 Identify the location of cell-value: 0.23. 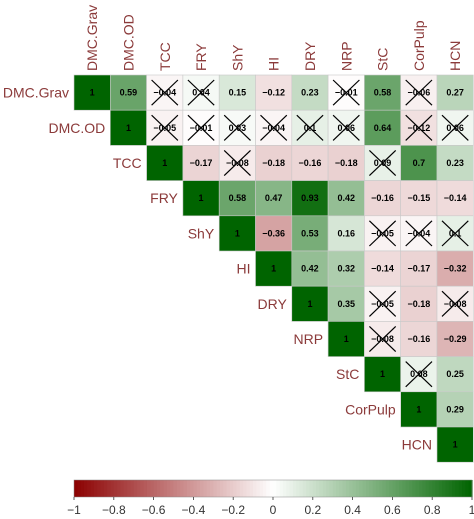
(310, 93).